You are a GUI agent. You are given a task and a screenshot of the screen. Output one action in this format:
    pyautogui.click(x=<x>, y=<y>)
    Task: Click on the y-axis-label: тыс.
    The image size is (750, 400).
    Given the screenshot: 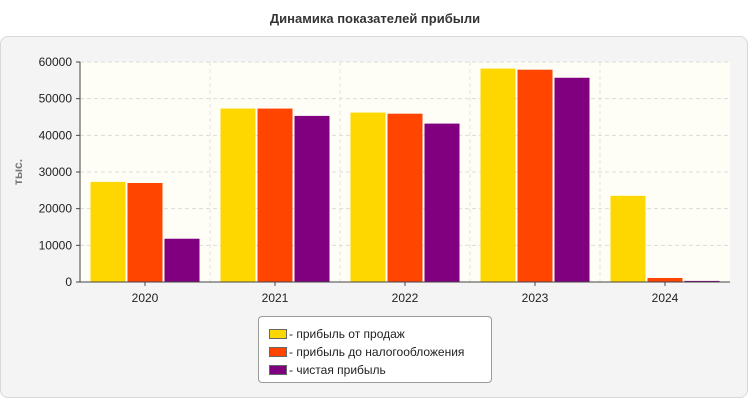 What is the action you would take?
    pyautogui.click(x=18, y=172)
    